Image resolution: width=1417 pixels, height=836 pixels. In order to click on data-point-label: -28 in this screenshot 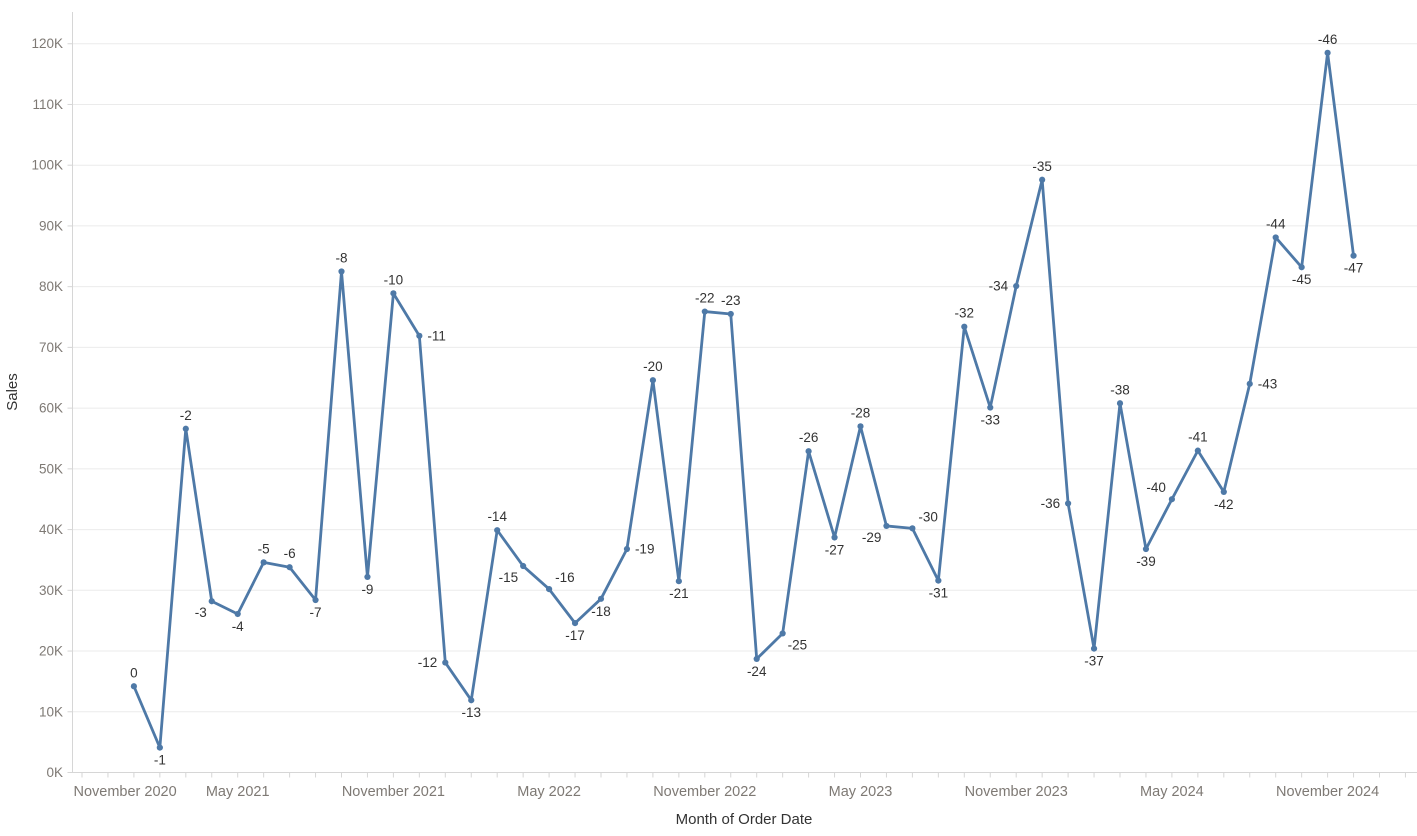, I will do `click(861, 412)`.